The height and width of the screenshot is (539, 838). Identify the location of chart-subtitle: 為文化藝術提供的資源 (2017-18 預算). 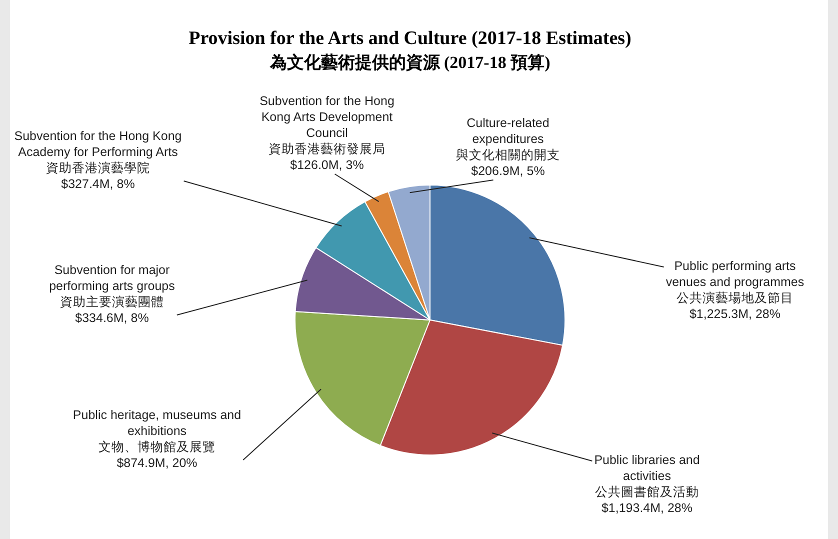
(409, 62).